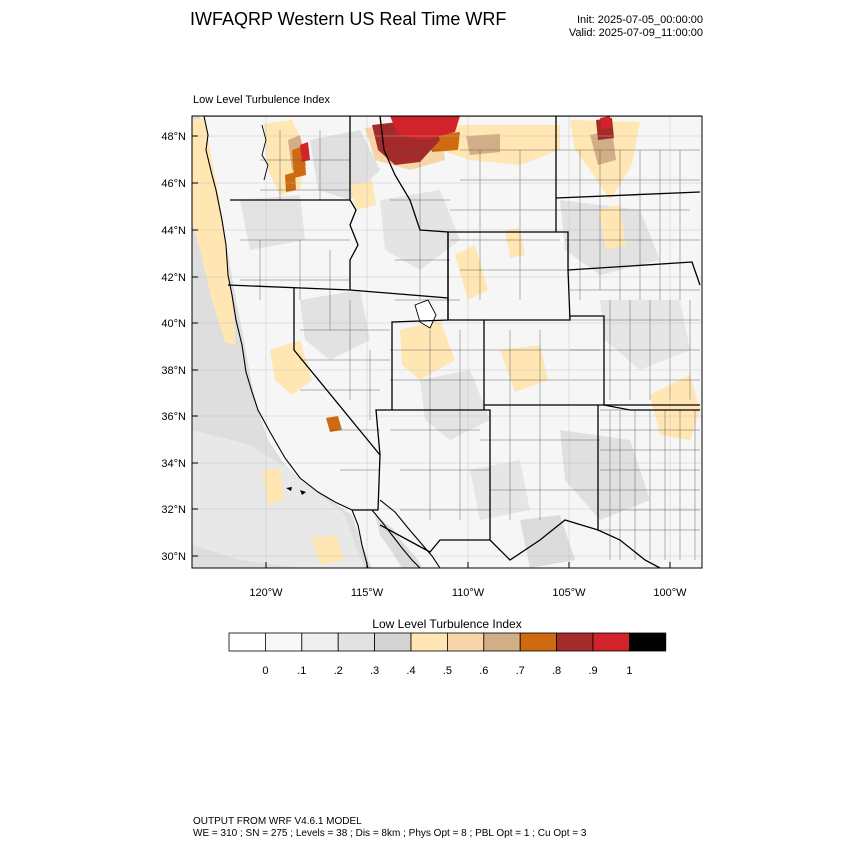 The height and width of the screenshot is (850, 850). Describe the element at coordinates (173, 278) in the screenshot. I see `lat-label: 42°N` at that location.